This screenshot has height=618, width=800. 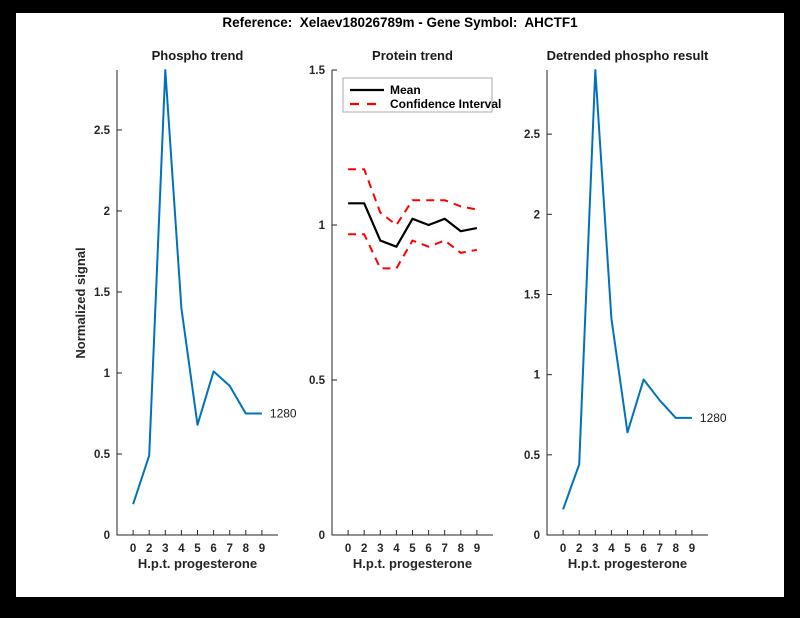 I want to click on protein-trend-title: Protein trend, so click(x=412, y=55).